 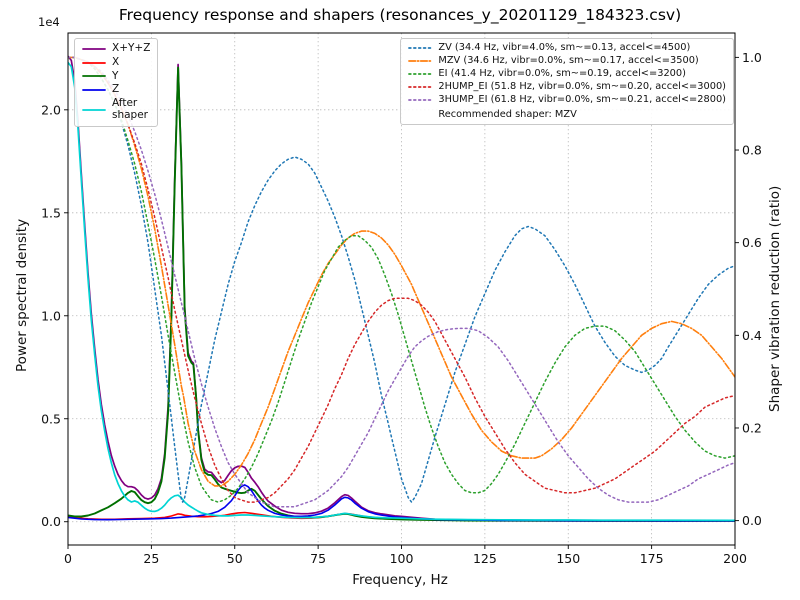 I want to click on x-tick-label: 175, so click(x=652, y=558).